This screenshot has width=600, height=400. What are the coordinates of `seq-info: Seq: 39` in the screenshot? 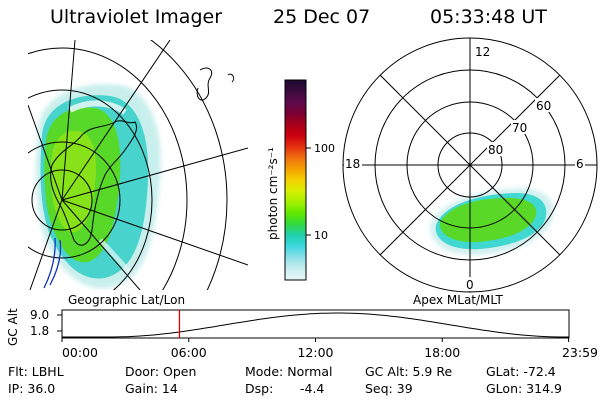 It's located at (389, 388).